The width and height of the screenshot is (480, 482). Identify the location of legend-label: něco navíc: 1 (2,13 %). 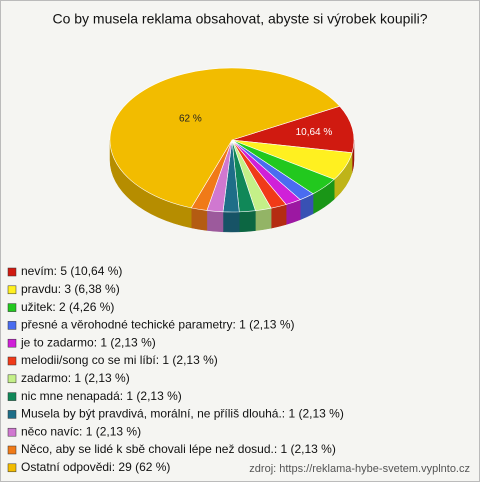
(81, 431).